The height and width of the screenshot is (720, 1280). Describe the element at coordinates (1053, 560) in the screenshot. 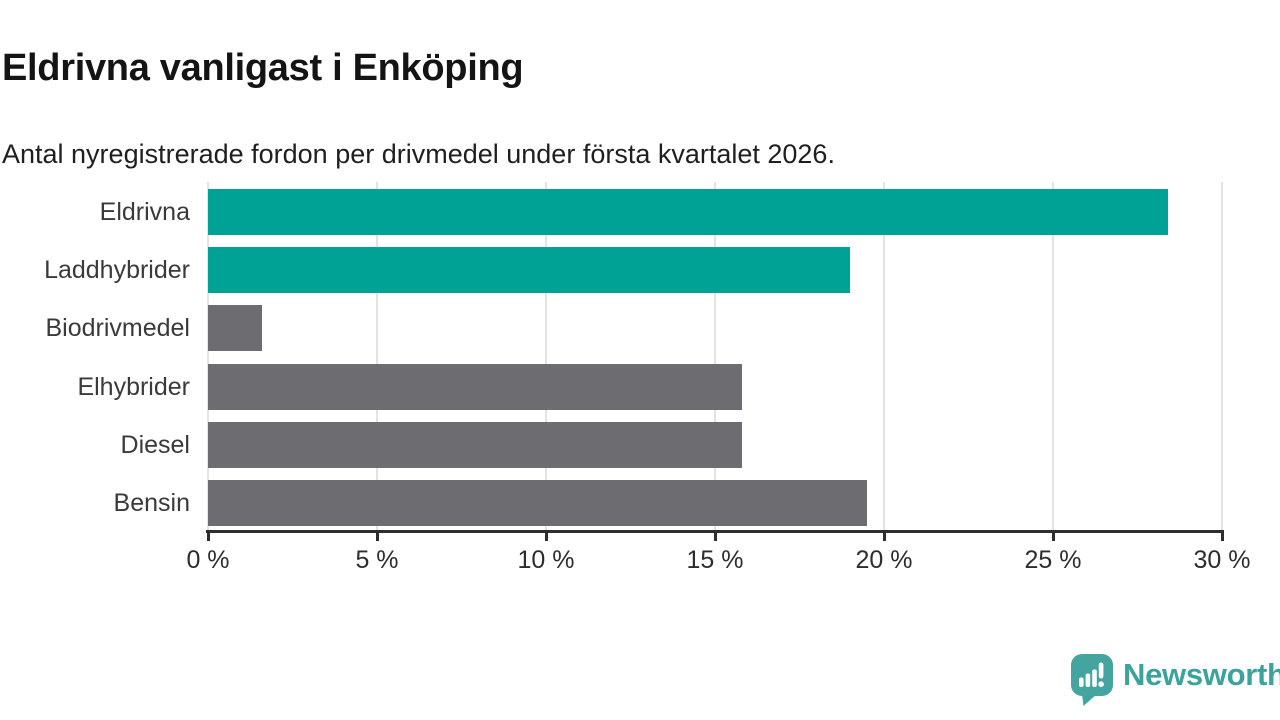

I see `axis-tick-label: 25 %` at that location.